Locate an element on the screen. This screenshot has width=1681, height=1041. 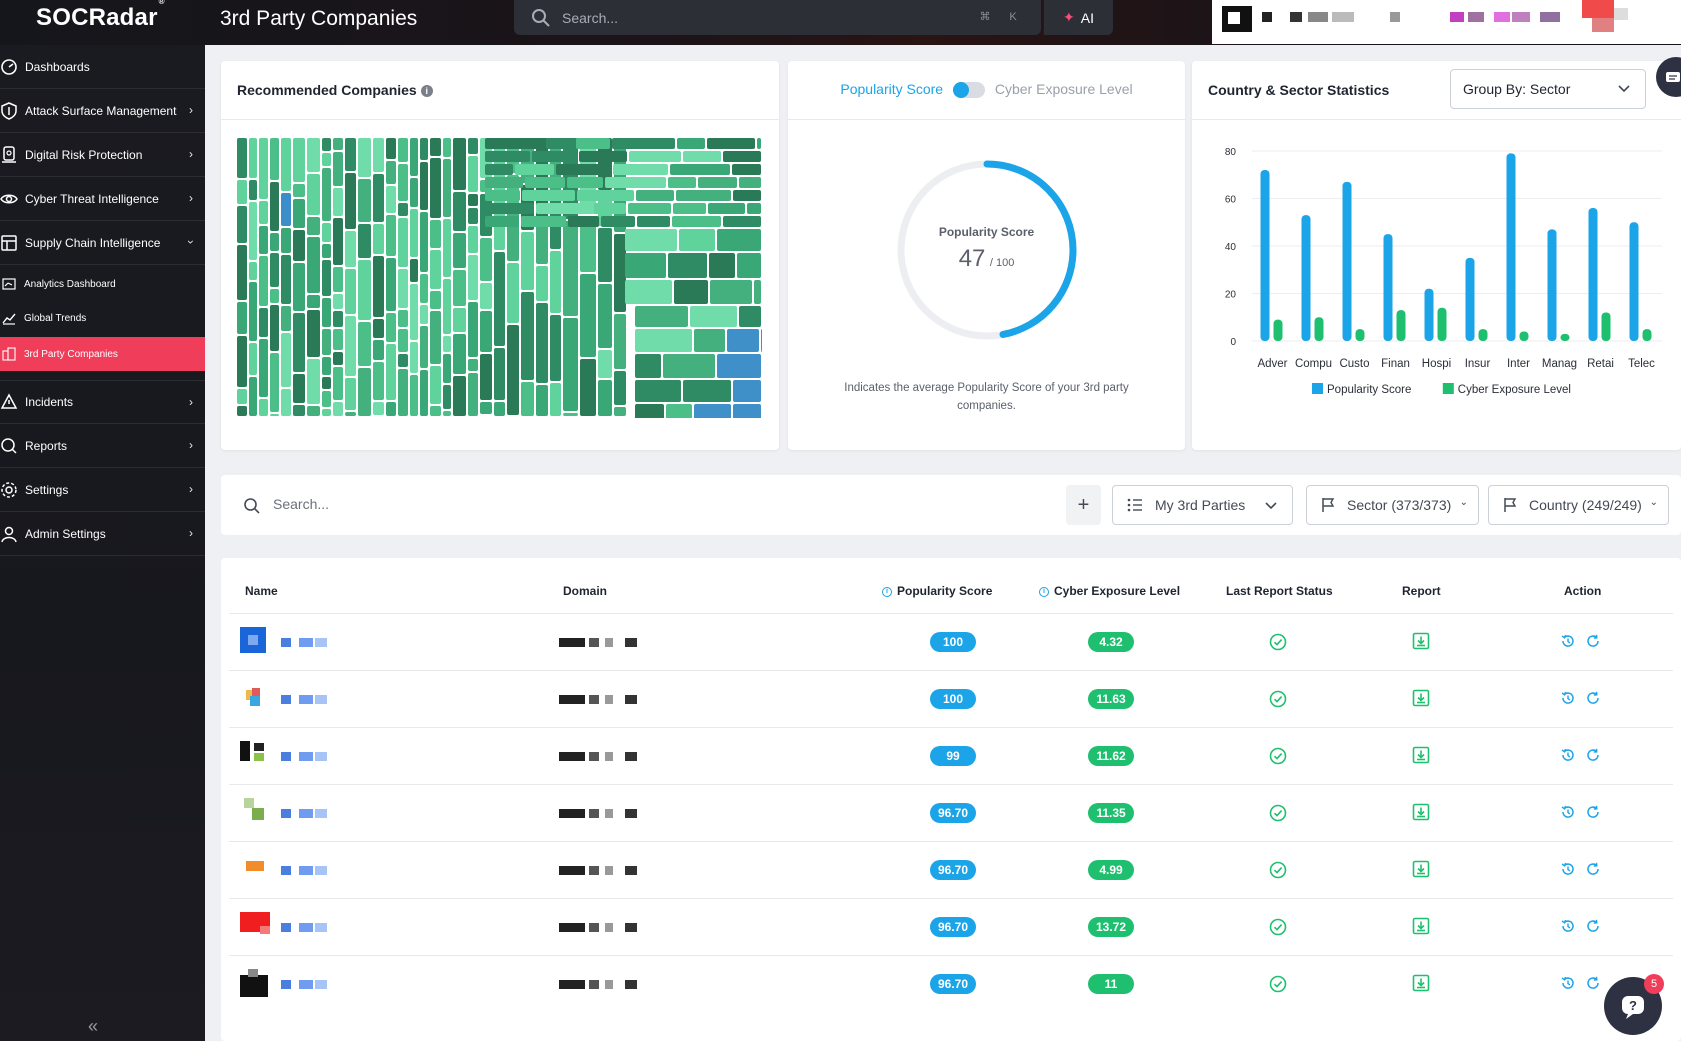
sidebar-item-attack-surface: Attack Surface Management › is located at coordinates (102, 111).